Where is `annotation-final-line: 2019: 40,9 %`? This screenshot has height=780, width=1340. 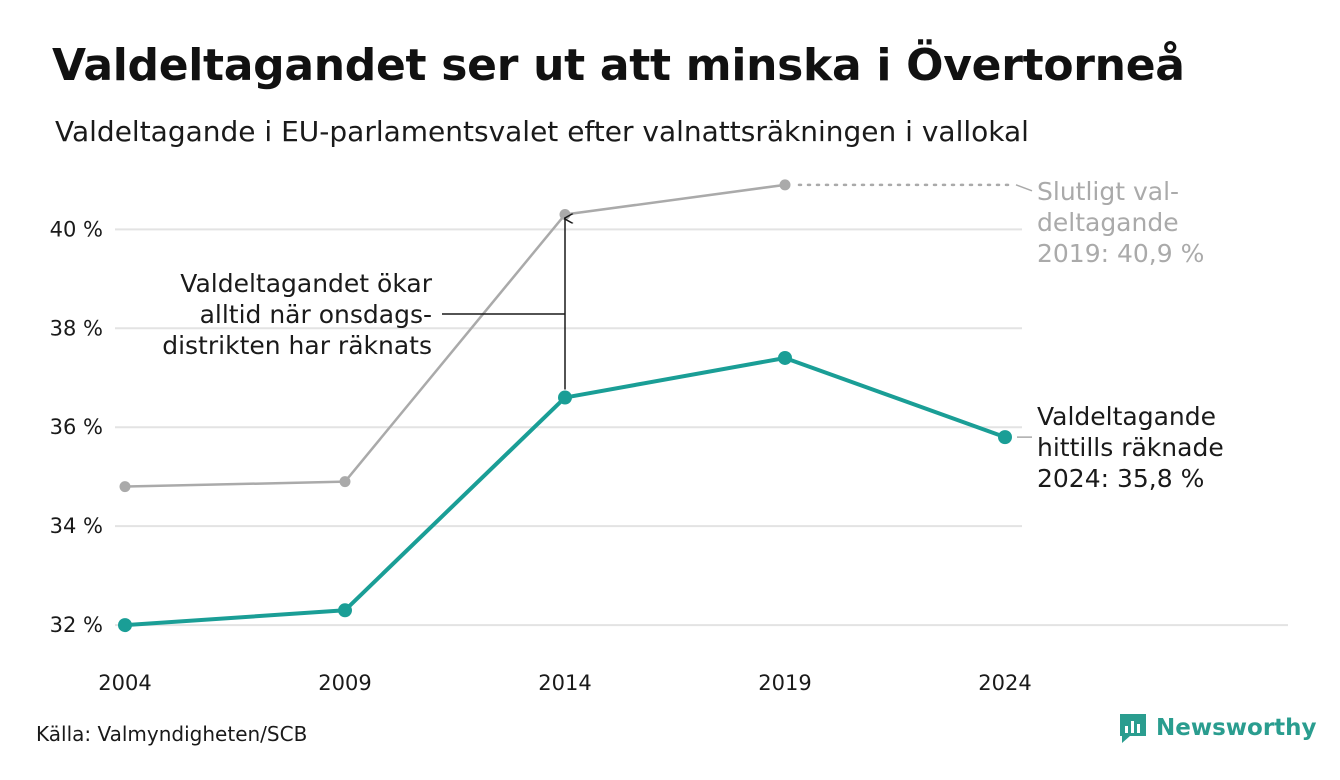
annotation-final-line: 2019: 40,9 % is located at coordinates (1120, 253).